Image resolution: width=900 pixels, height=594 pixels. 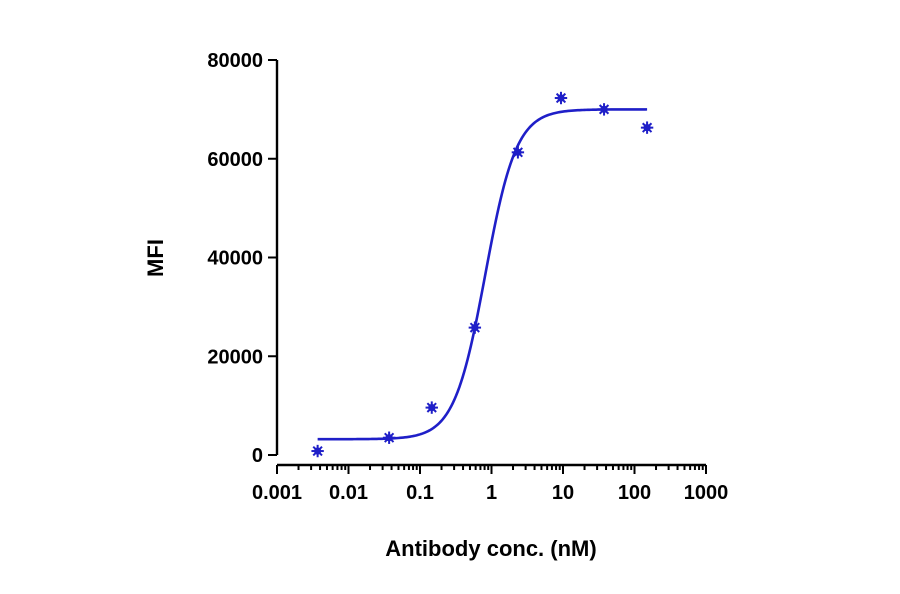 I want to click on x-tick-label: 1, so click(x=491, y=493).